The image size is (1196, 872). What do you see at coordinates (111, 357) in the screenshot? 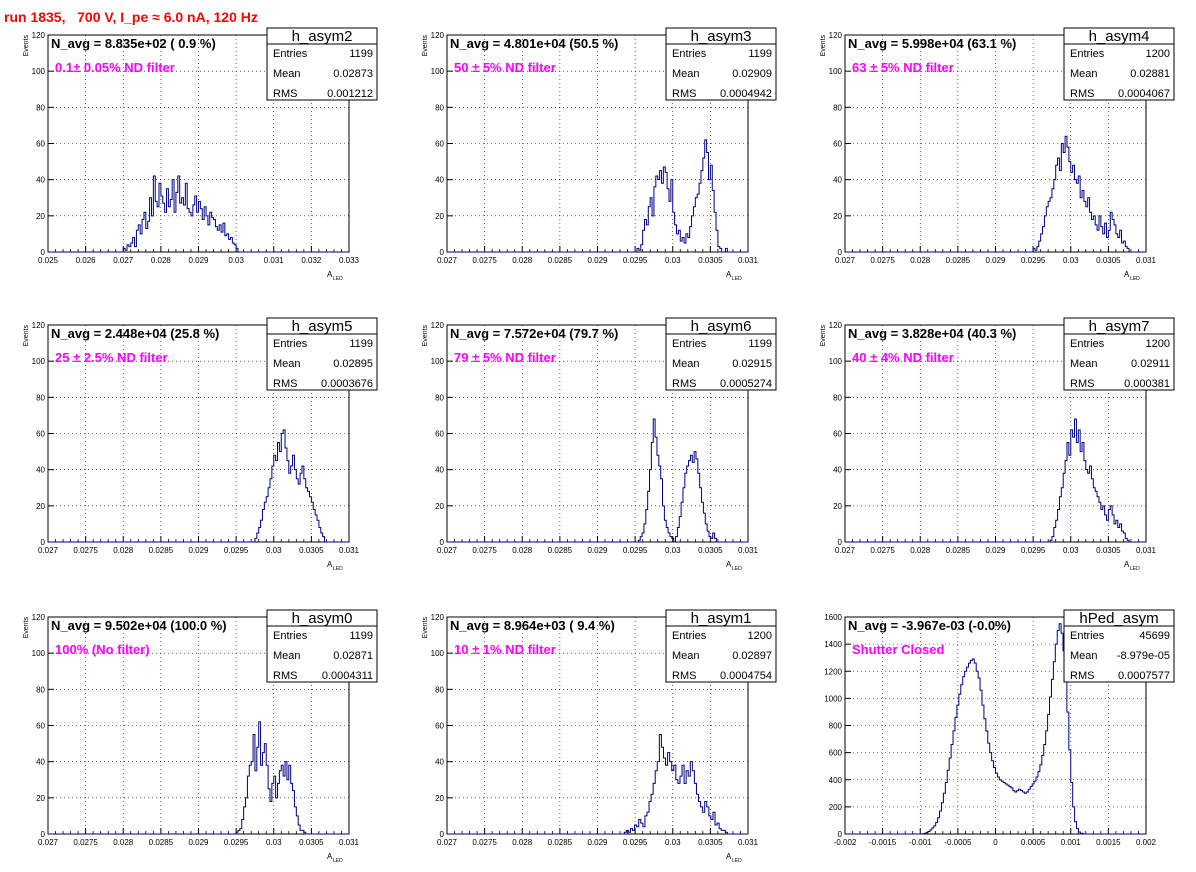
I see `filter-note: 25 ± 2.5% ND filter` at bounding box center [111, 357].